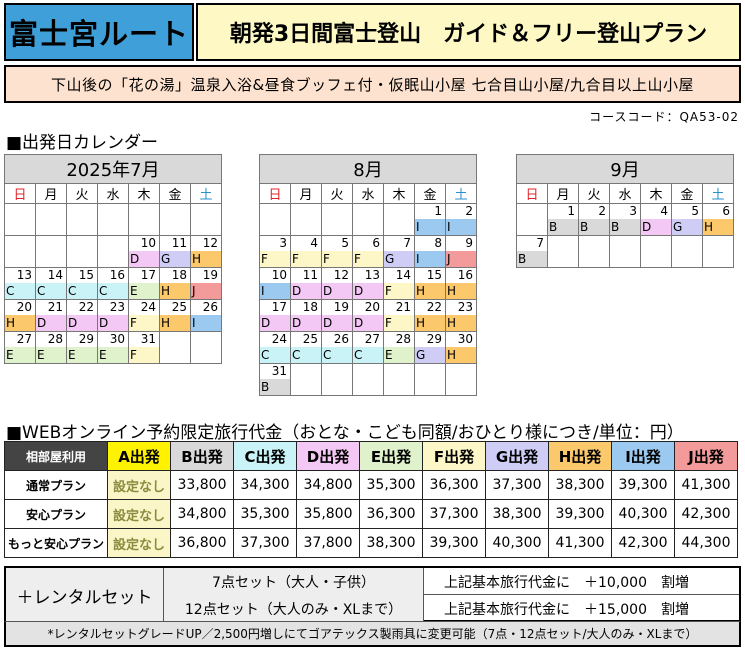  What do you see at coordinates (310, 275) in the screenshot?
I see `day-number: 11` at bounding box center [310, 275].